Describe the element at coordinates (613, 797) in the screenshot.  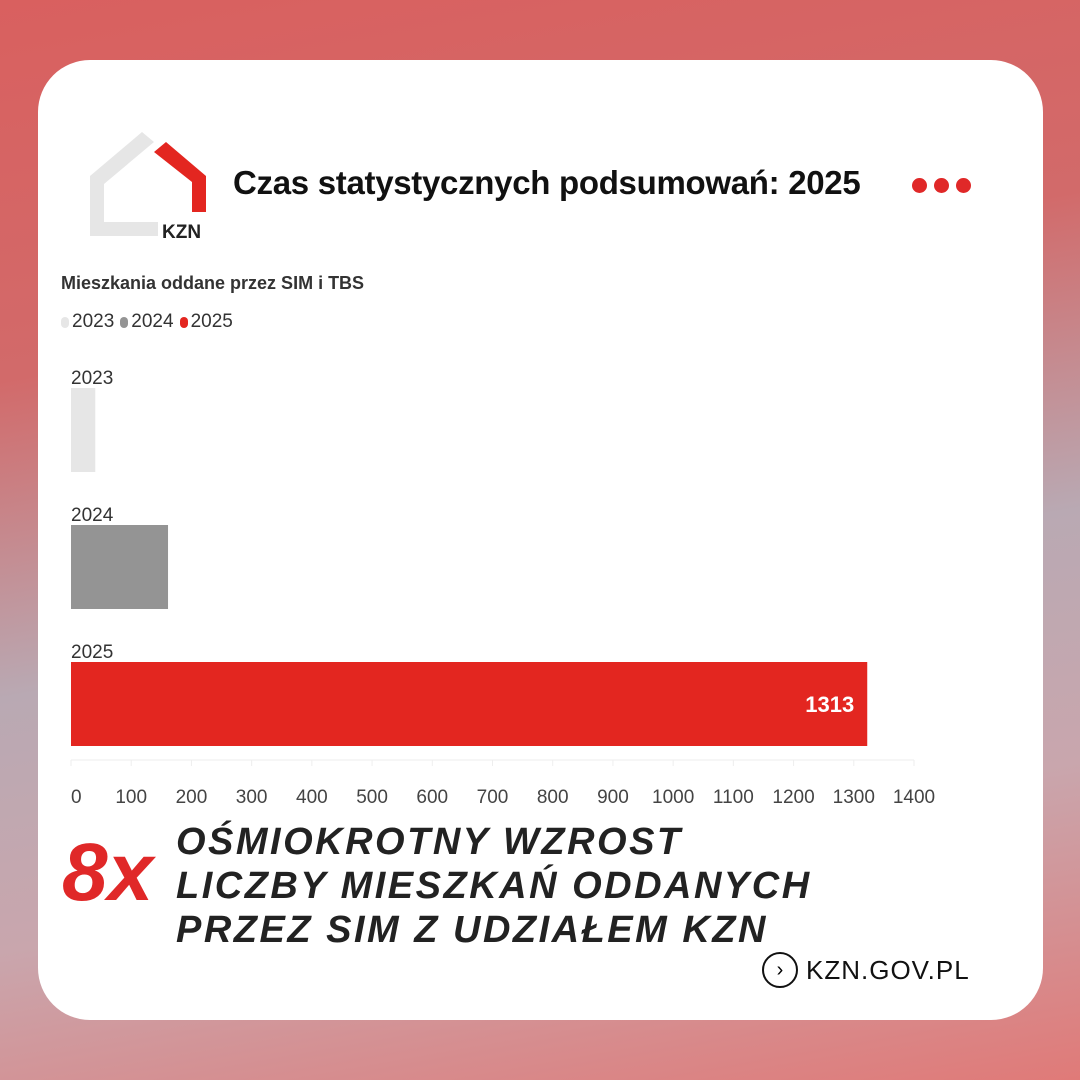
I see `x-tick-label: 900` at that location.